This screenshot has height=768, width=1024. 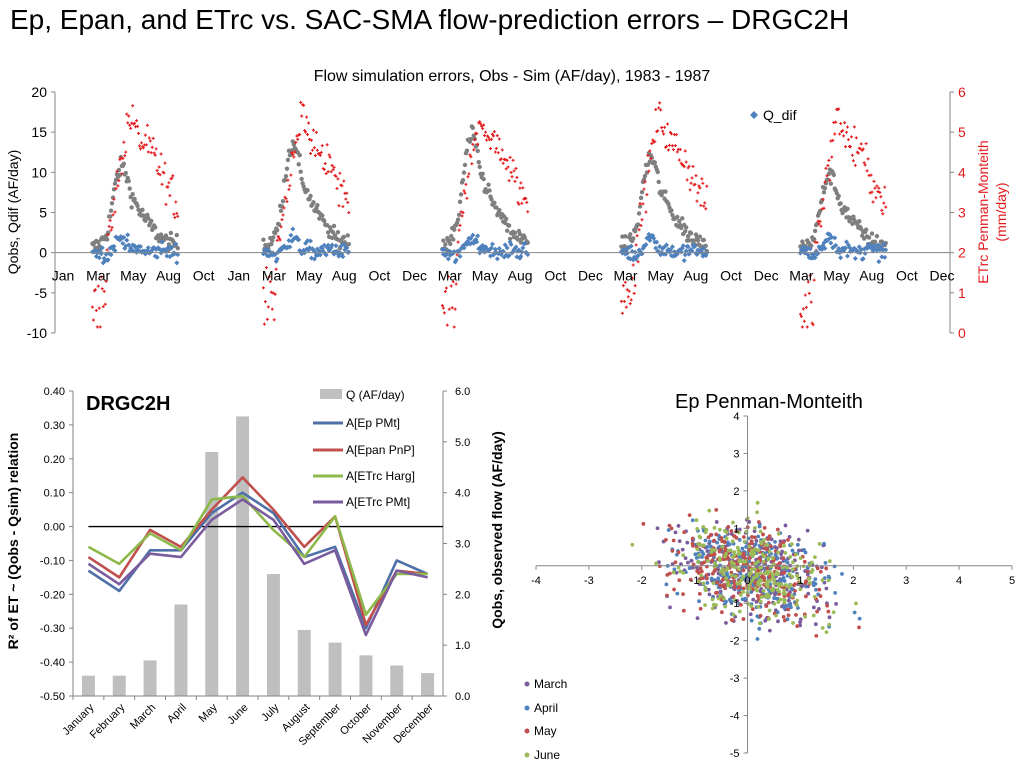 What do you see at coordinates (39, 172) in the screenshot?
I see `top-y-tick-label: 10` at bounding box center [39, 172].